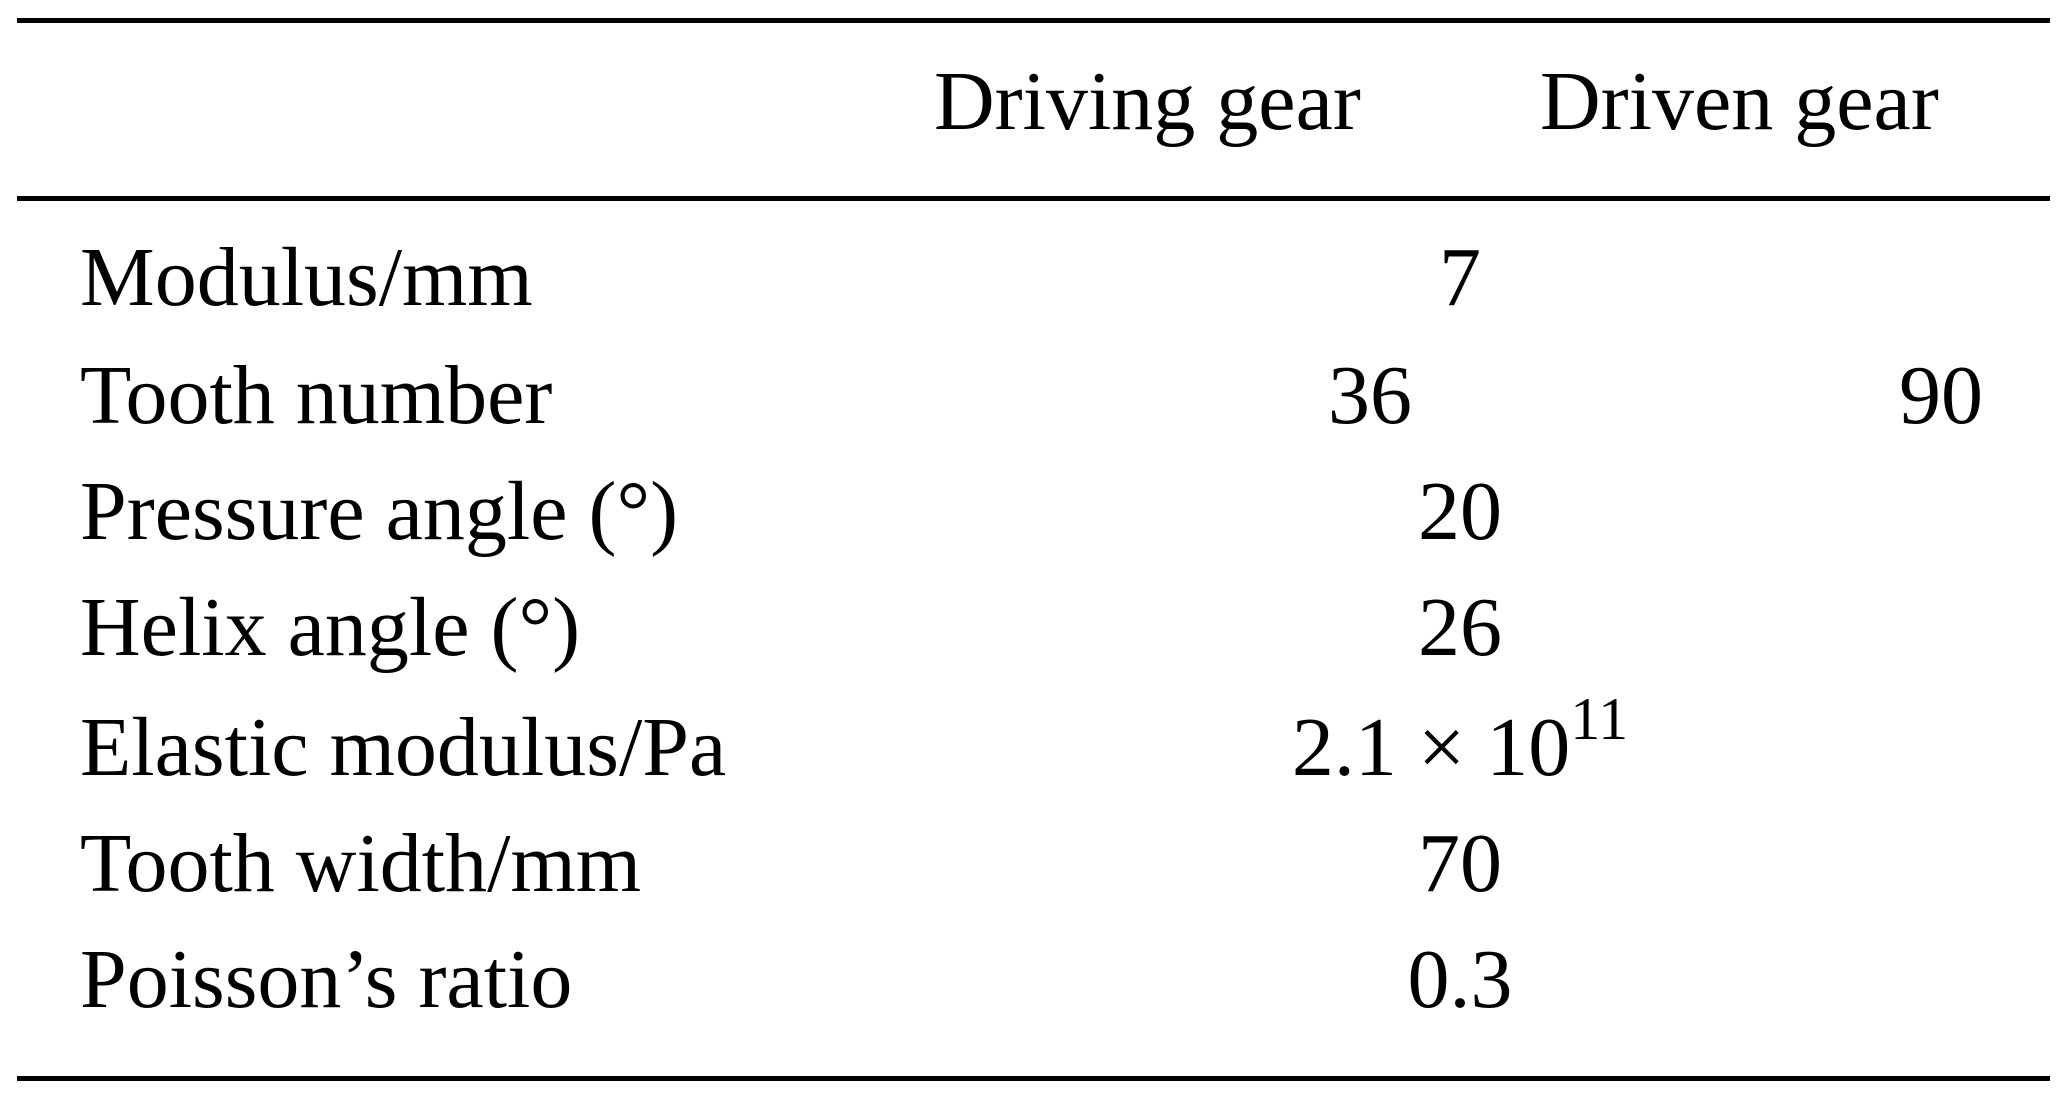 The image size is (2067, 1102). I want to click on bottom-rule, so click(1033, 1078).